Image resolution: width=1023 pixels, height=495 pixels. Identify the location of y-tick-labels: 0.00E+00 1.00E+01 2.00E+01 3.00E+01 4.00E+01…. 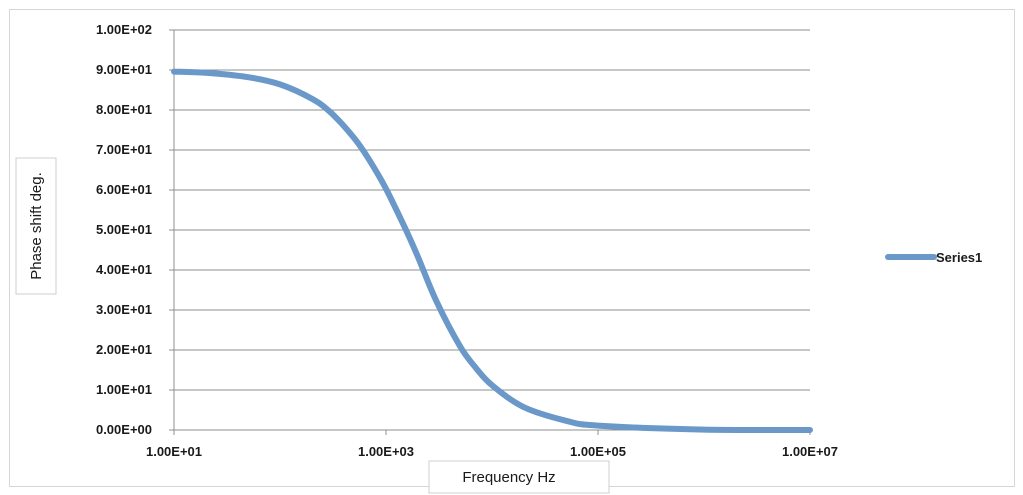
(124, 229).